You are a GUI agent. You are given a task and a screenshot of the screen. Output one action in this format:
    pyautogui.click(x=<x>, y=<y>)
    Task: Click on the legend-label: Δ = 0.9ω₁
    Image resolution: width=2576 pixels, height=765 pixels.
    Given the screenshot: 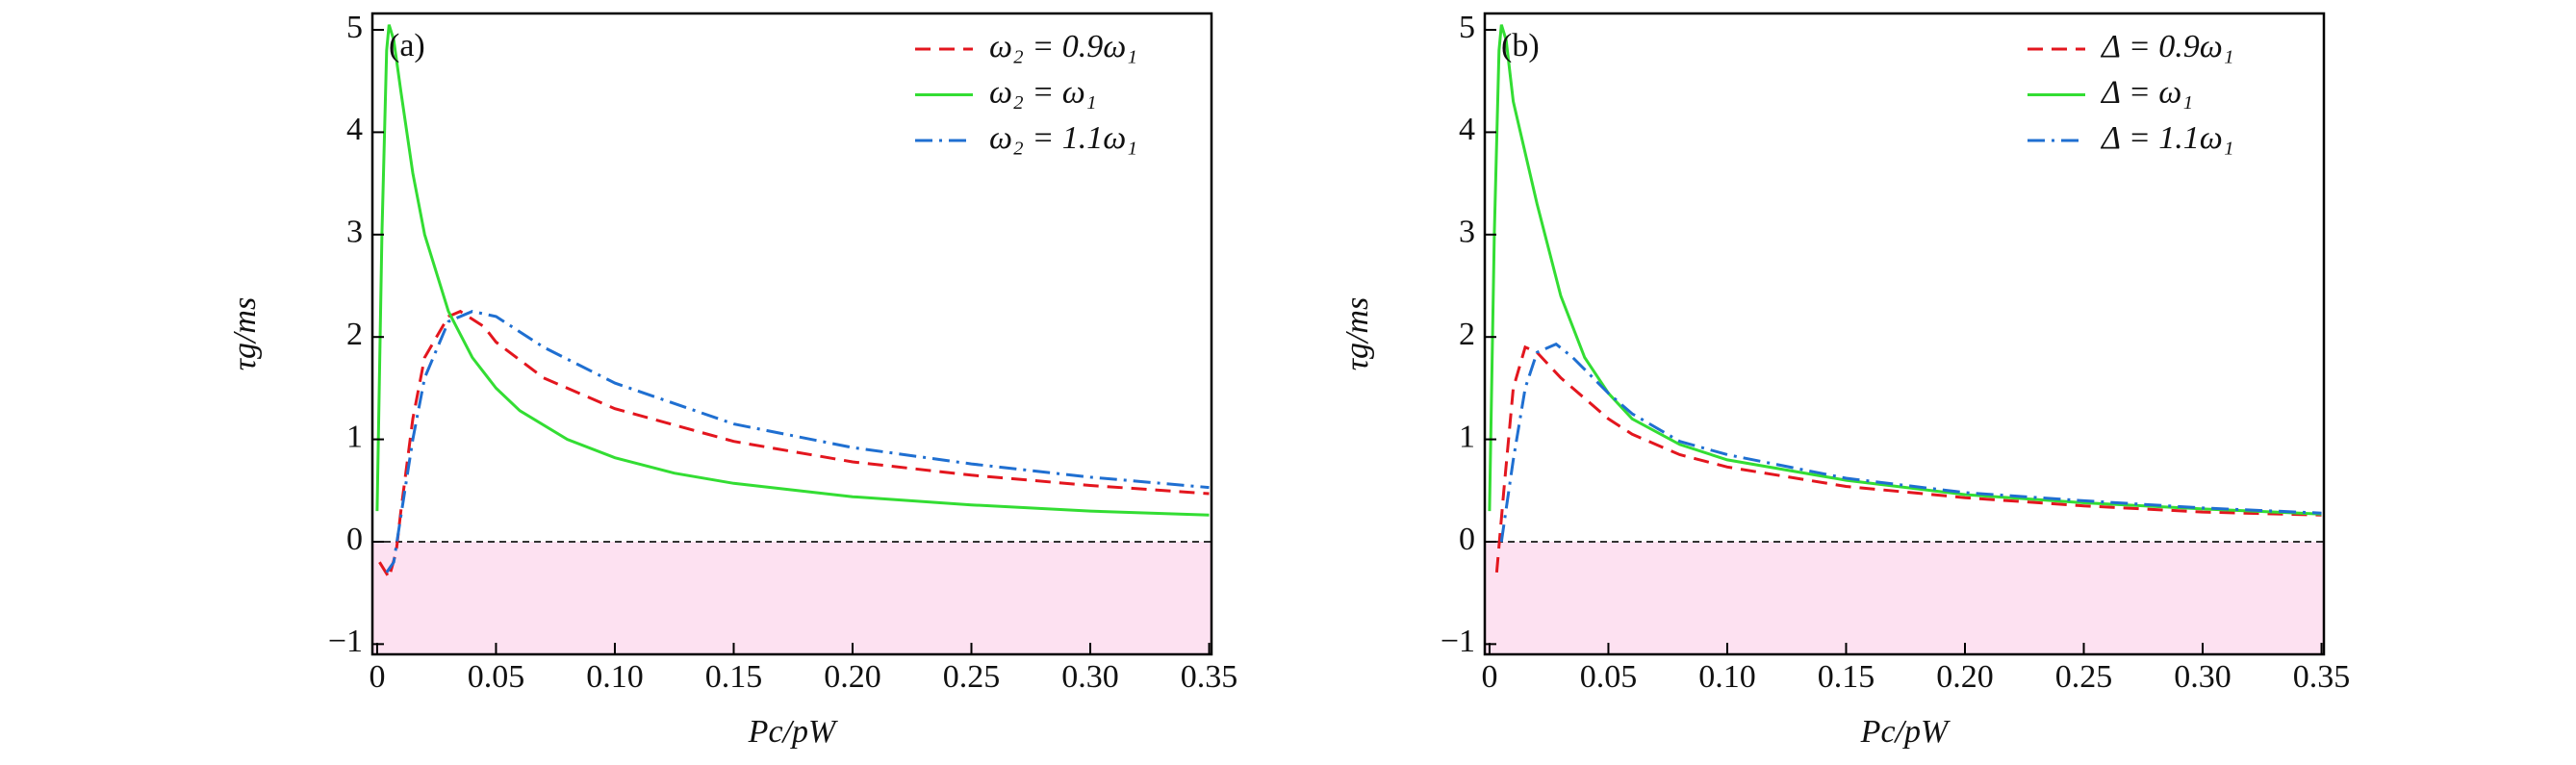 What is the action you would take?
    pyautogui.click(x=2167, y=47)
    